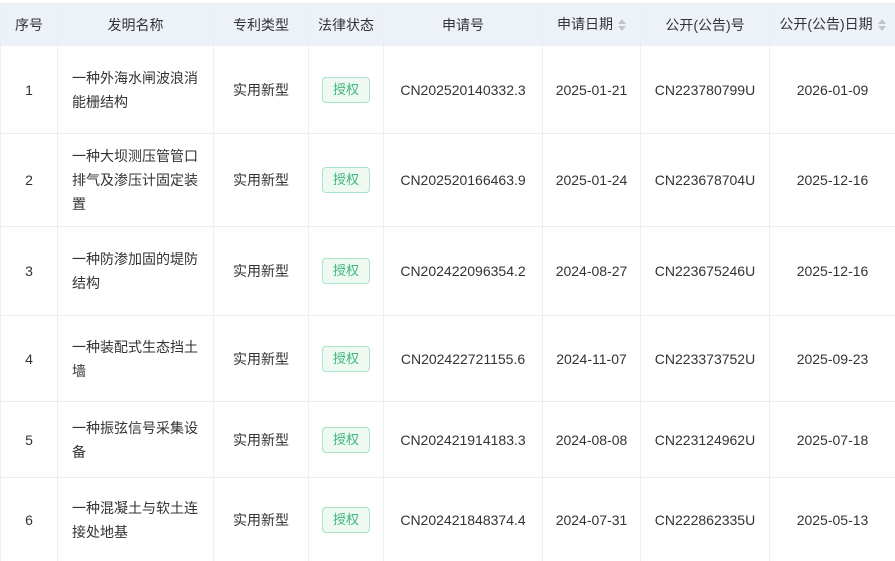 The image size is (895, 561). What do you see at coordinates (135, 519) in the screenshot?
I see `cell-name: 一种混凝土与软土连接处地基` at bounding box center [135, 519].